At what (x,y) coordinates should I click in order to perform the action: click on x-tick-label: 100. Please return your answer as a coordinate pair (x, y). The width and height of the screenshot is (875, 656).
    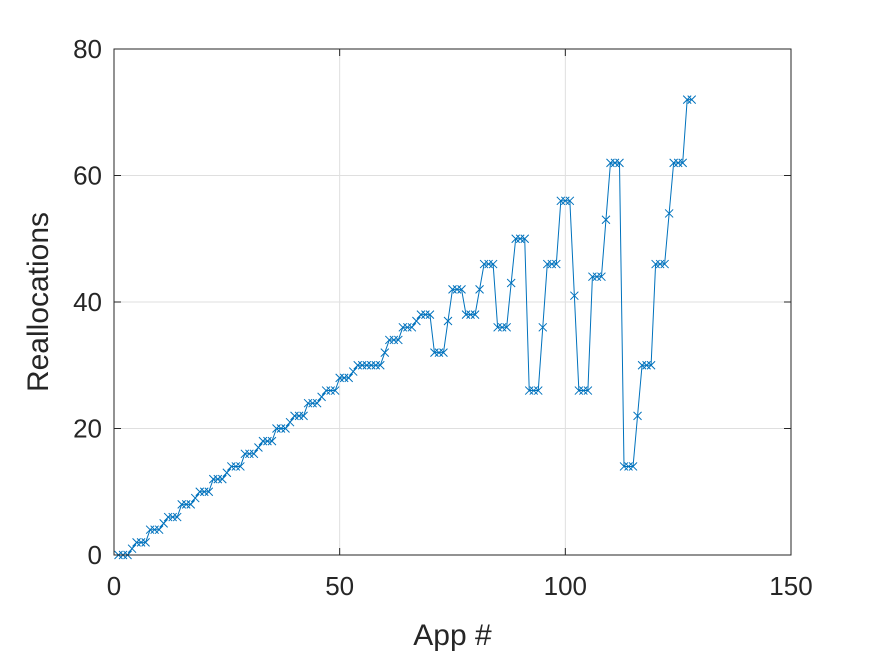
    Looking at the image, I should click on (565, 586).